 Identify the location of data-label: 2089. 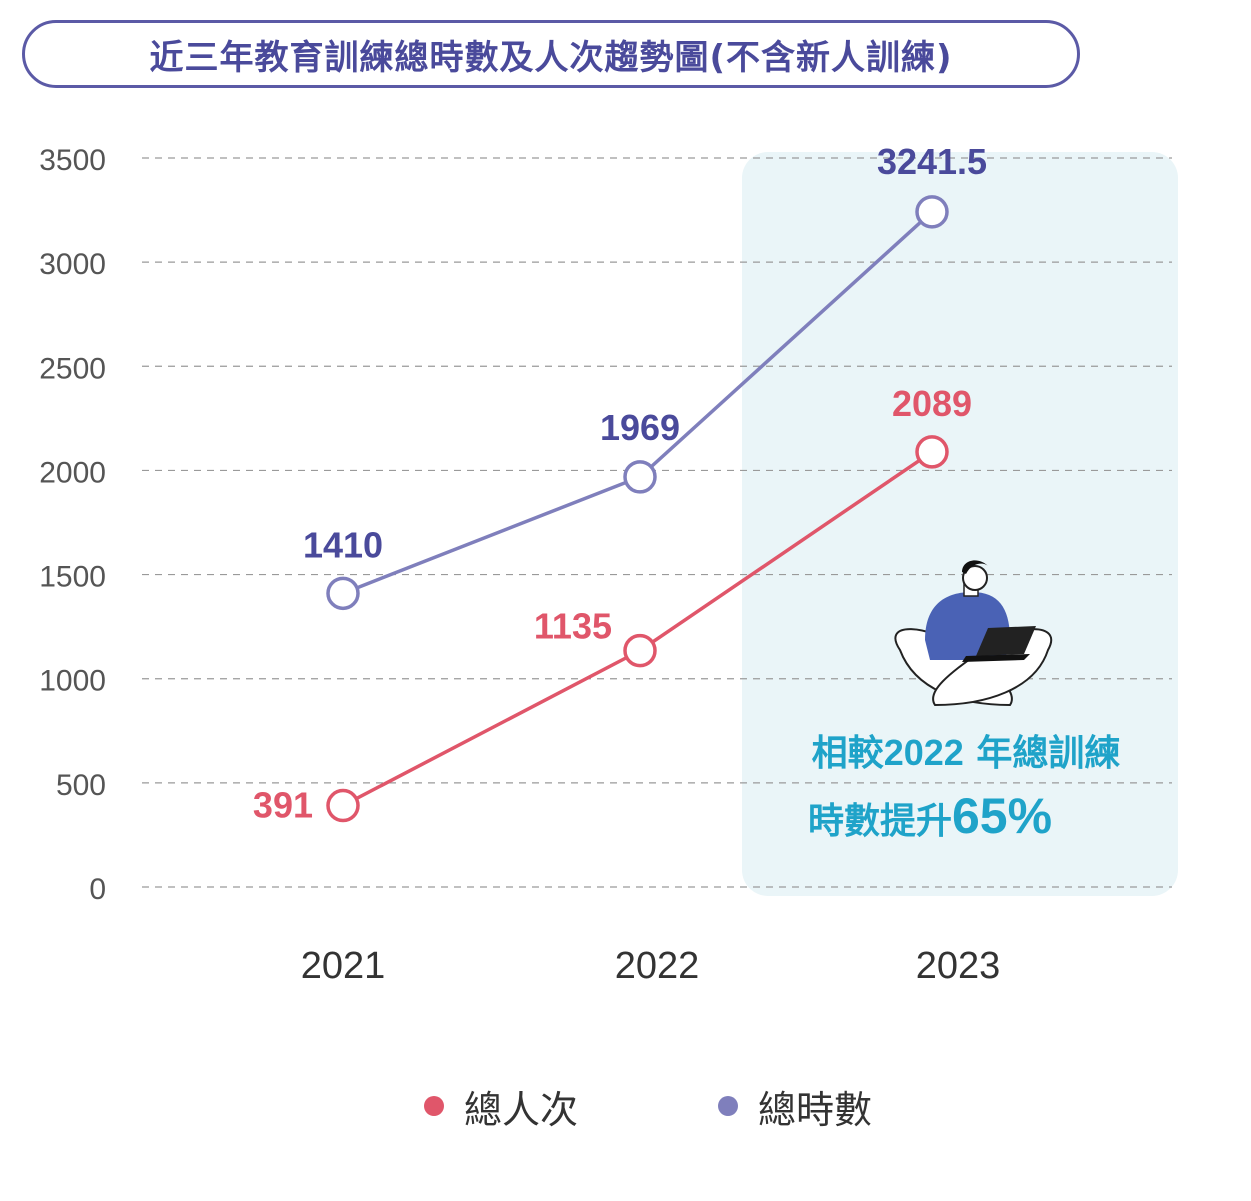
(932, 403).